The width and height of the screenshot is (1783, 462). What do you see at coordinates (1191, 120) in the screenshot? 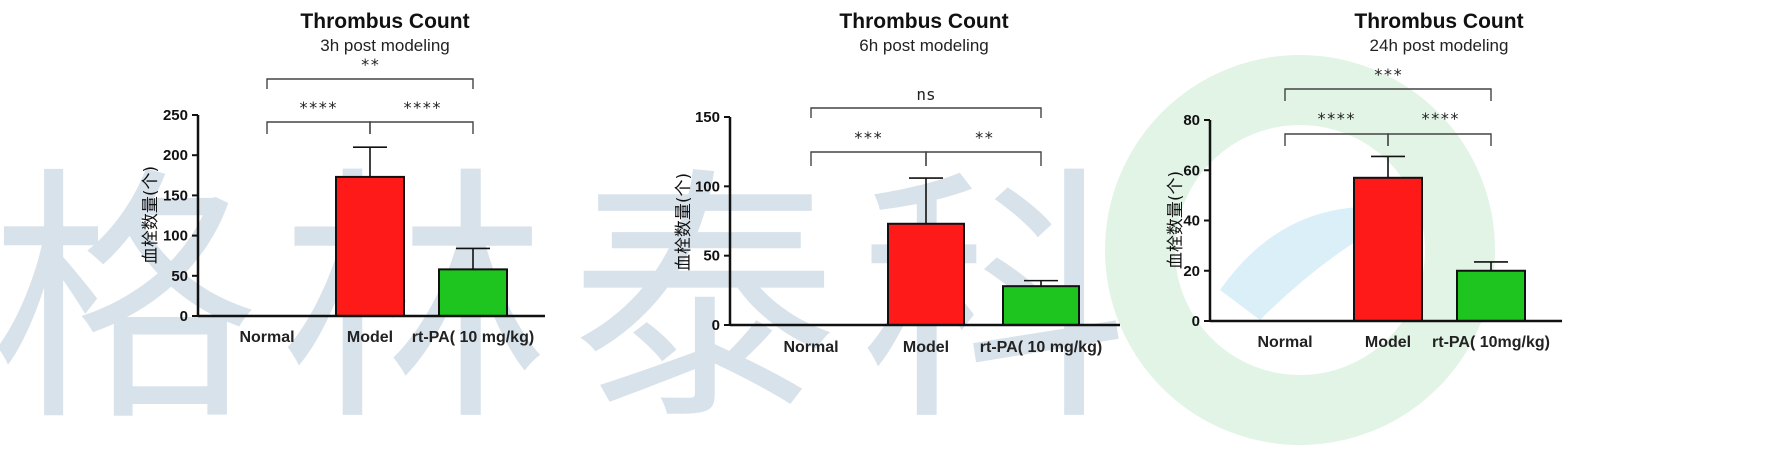
I see `y-tick-label: 80` at bounding box center [1191, 120].